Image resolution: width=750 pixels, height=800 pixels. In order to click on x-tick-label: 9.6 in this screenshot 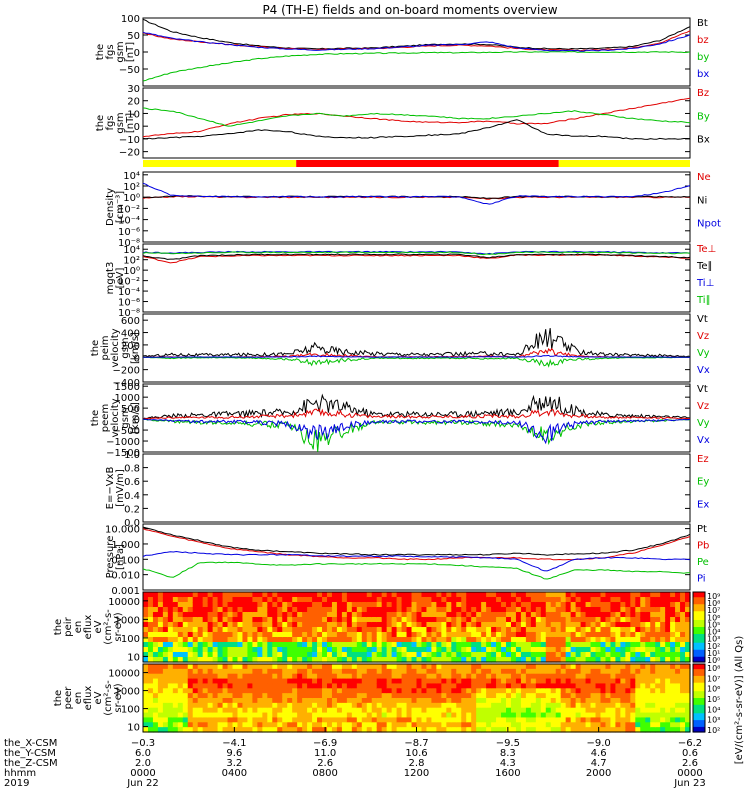, I will do `click(234, 753)`.